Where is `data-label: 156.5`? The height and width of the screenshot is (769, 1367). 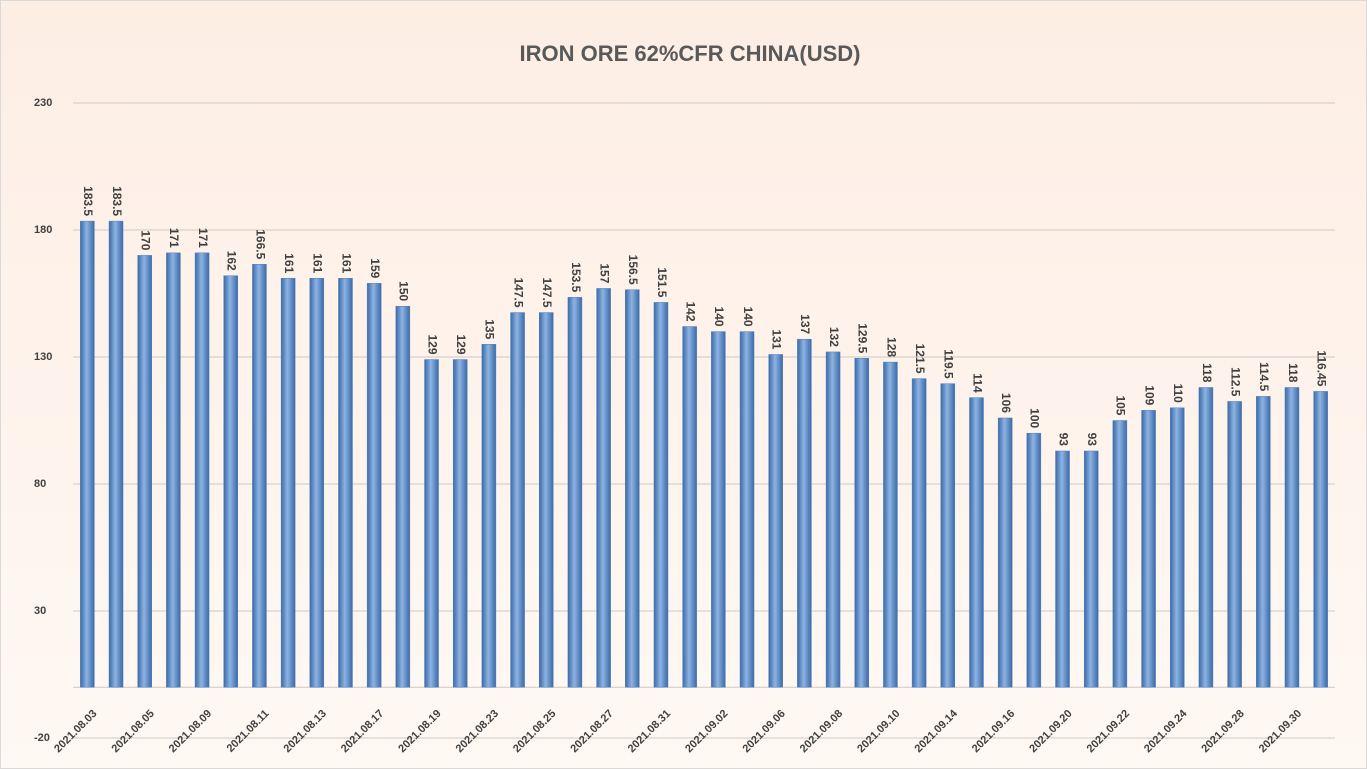 data-label: 156.5 is located at coordinates (633, 270).